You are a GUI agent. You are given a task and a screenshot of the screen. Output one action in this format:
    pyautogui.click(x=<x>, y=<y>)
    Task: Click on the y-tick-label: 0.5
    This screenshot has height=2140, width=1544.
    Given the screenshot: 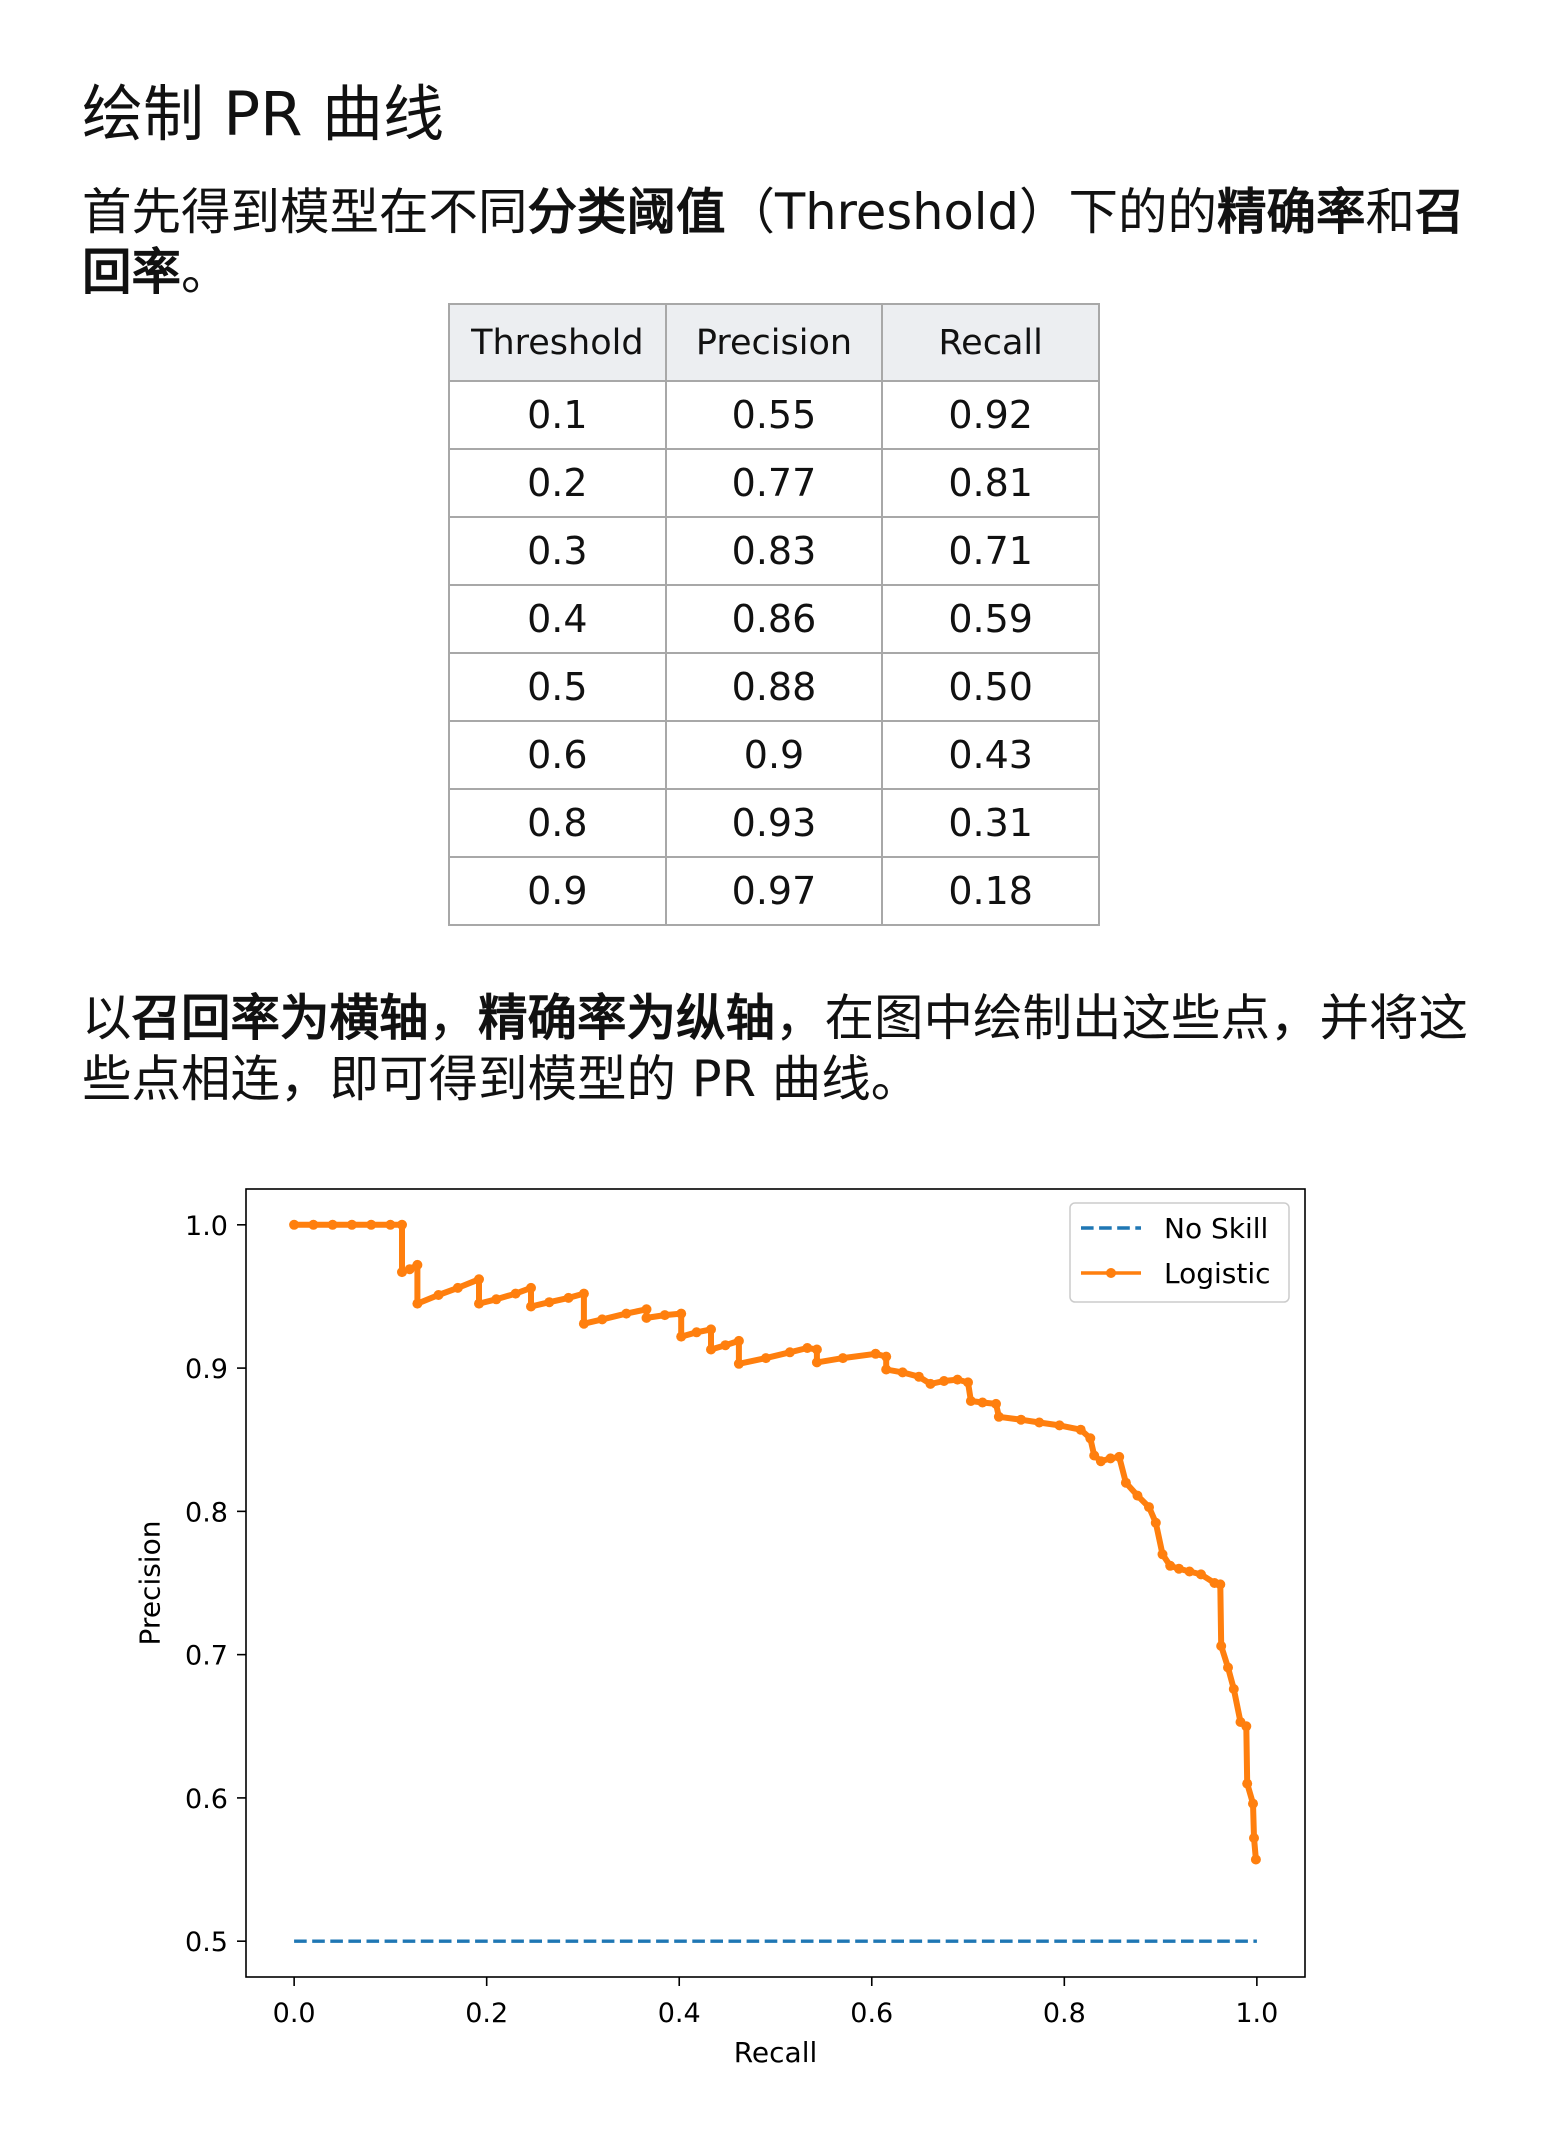 What is the action you would take?
    pyautogui.click(x=206, y=1942)
    